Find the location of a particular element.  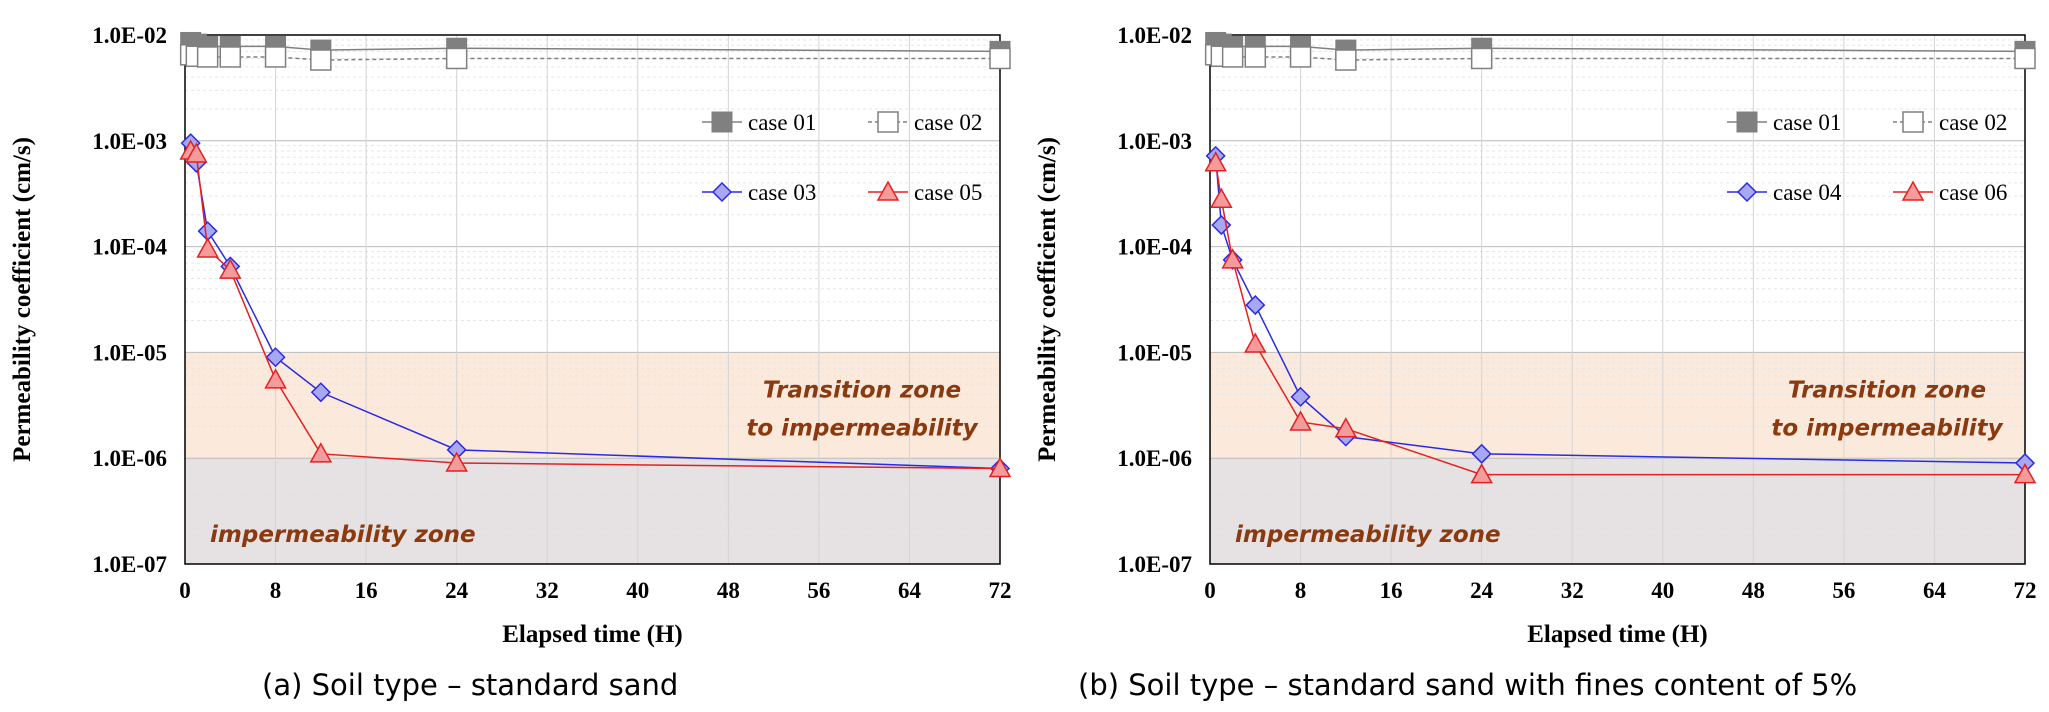

legend-label: case 06 is located at coordinates (1973, 192).